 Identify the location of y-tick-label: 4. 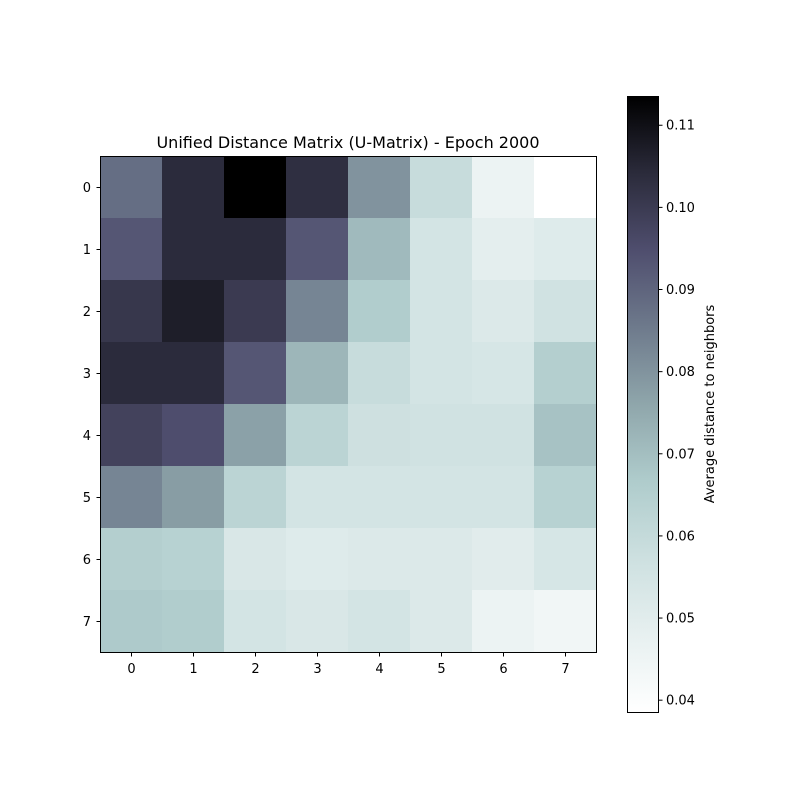
(87, 436).